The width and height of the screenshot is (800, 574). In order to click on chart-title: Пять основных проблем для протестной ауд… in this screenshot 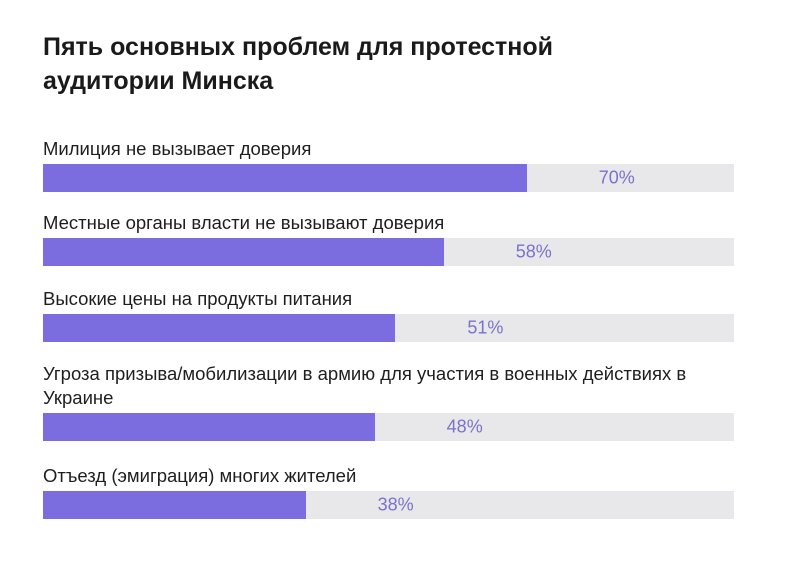, I will do `click(298, 64)`.